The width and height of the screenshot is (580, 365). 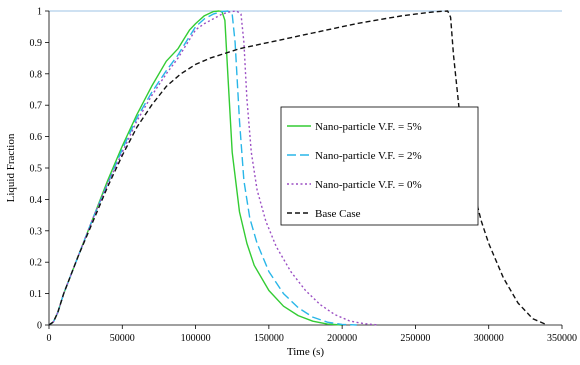 I want to click on y-tick-label: 0.9, so click(x=36, y=43).